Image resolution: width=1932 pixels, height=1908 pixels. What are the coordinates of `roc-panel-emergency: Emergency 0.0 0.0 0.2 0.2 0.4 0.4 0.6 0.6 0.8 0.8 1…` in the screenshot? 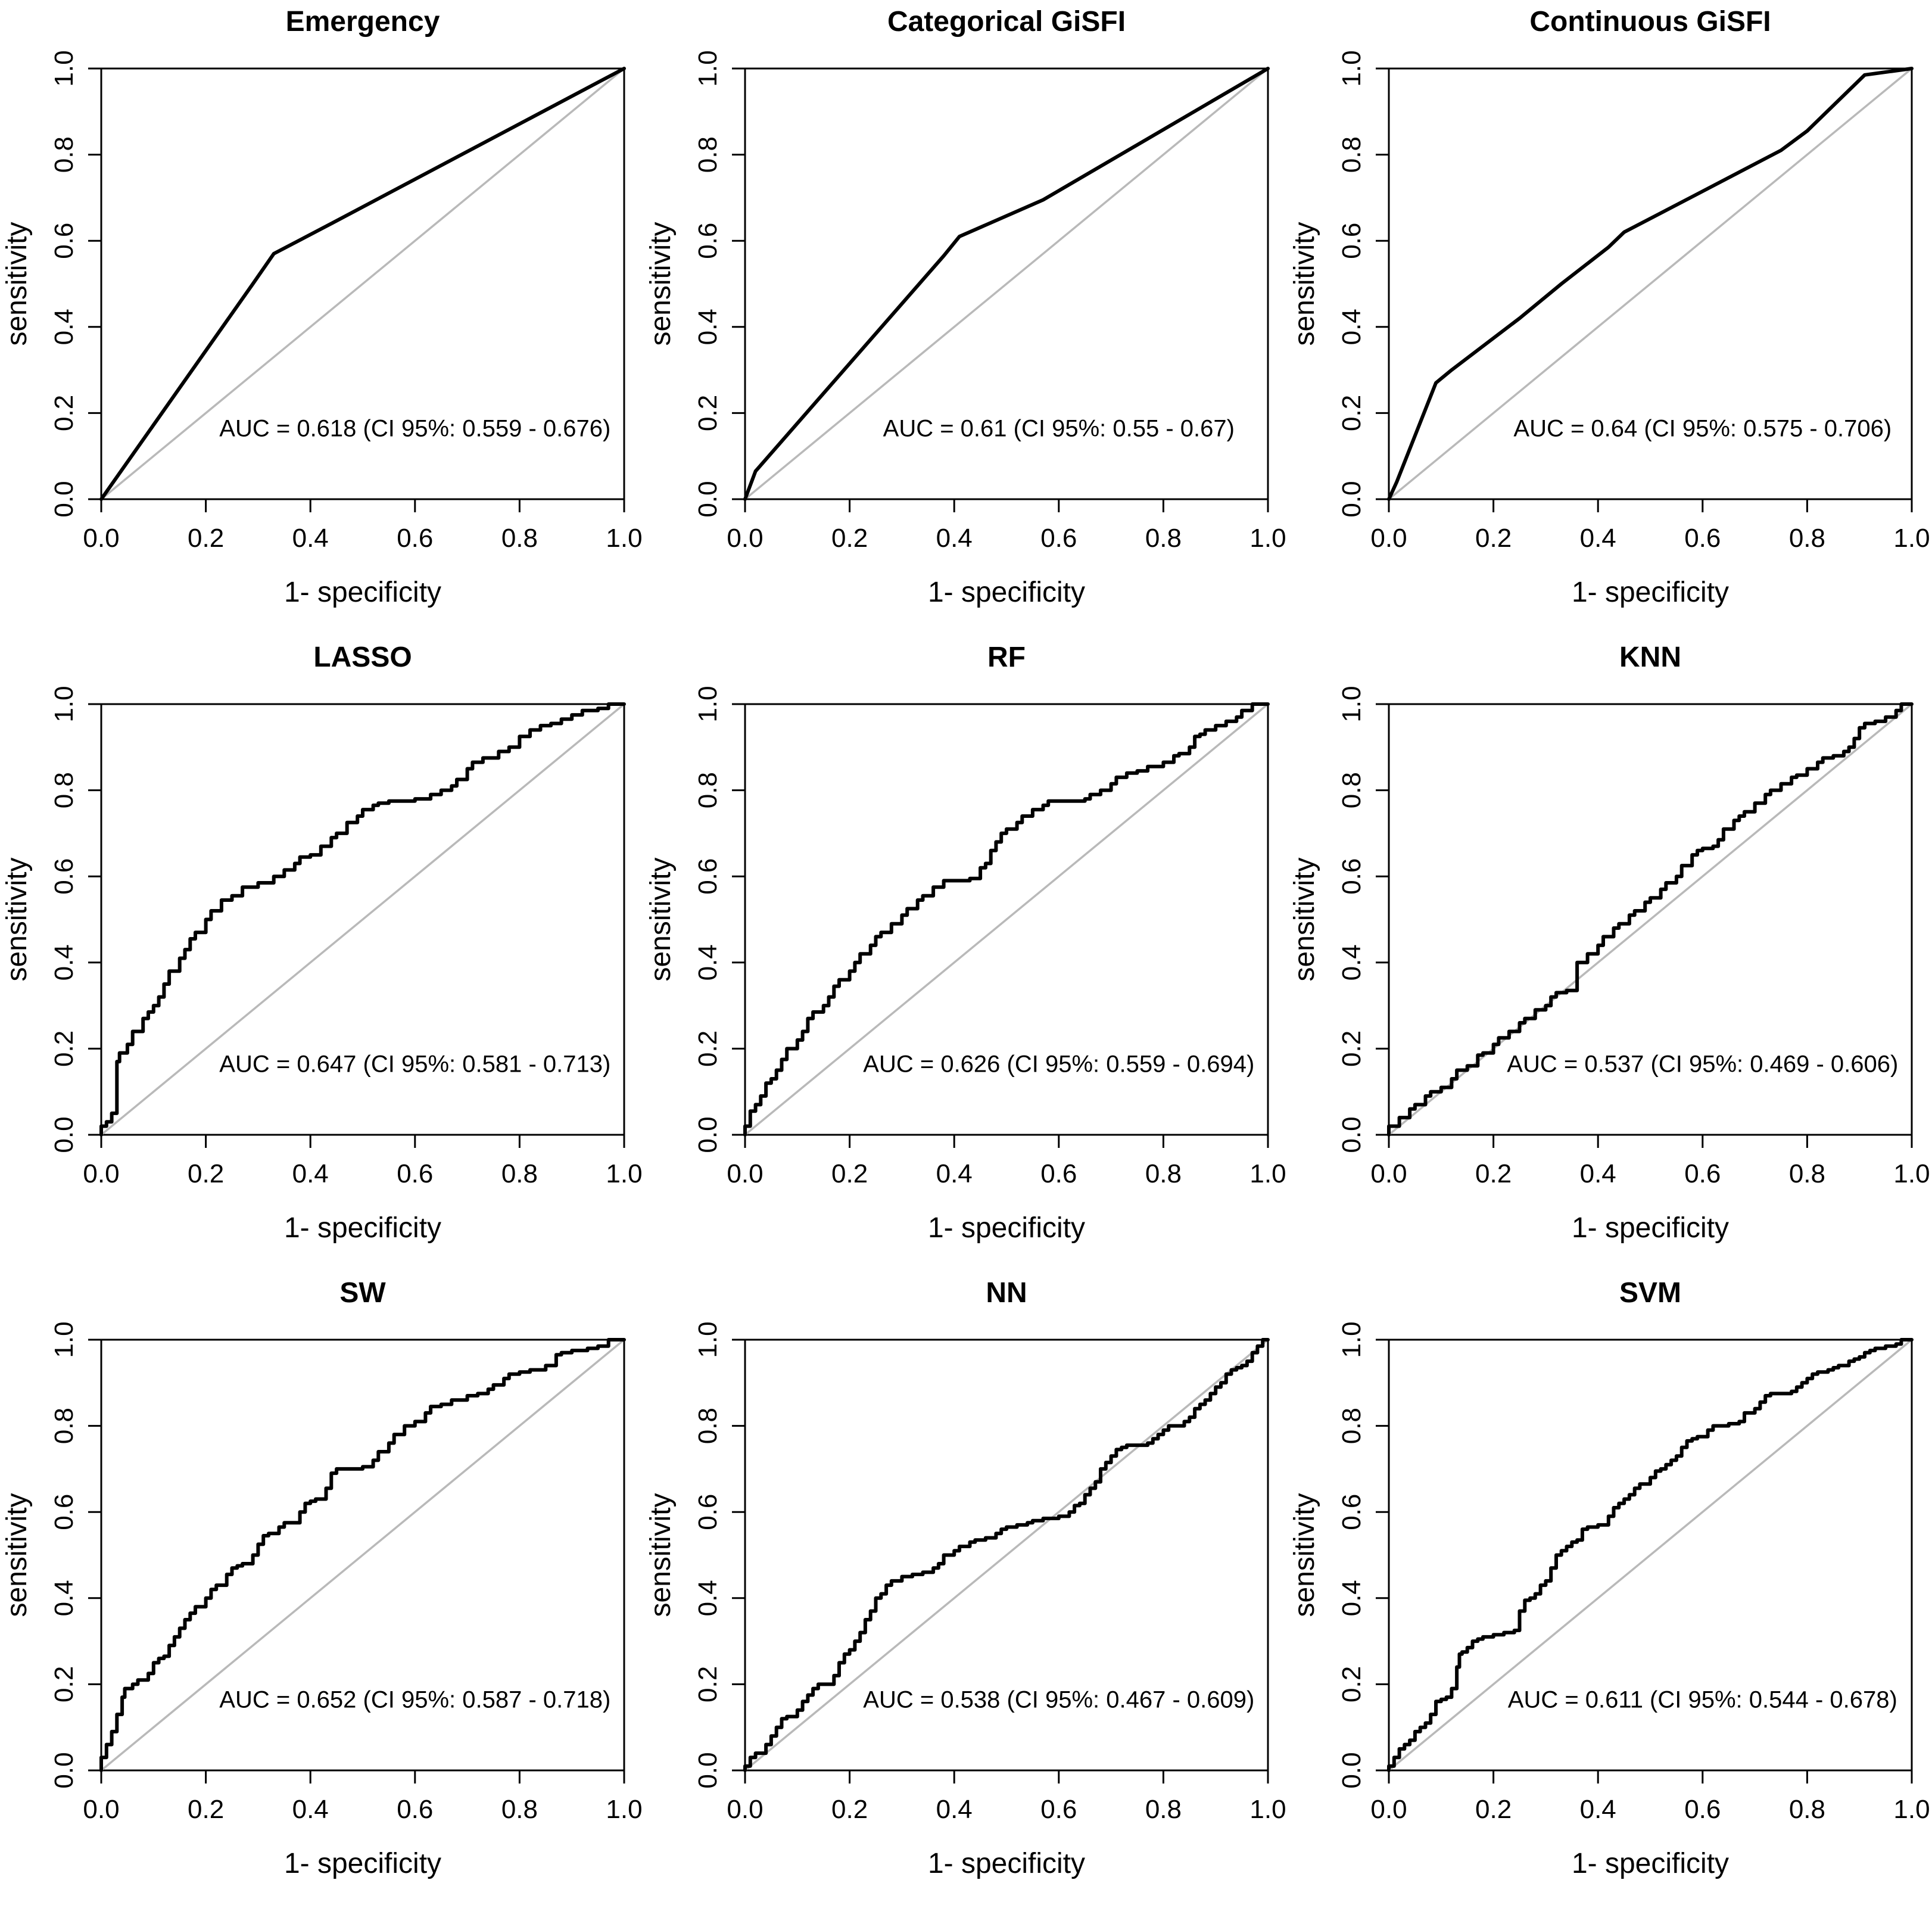 It's located at (322, 318).